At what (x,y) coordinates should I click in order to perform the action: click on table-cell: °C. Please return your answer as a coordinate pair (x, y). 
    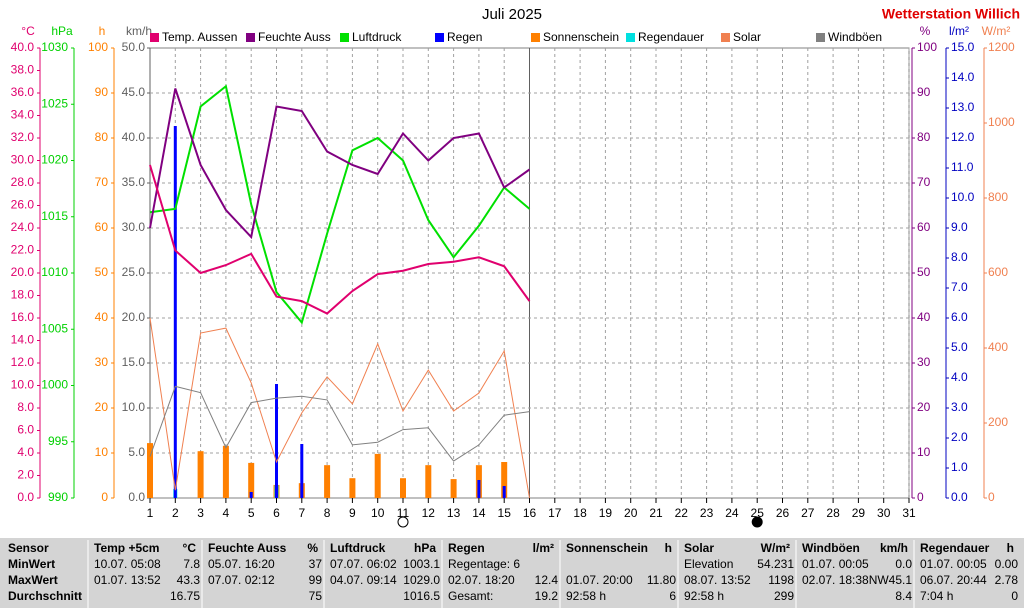
    Looking at the image, I should click on (190, 548).